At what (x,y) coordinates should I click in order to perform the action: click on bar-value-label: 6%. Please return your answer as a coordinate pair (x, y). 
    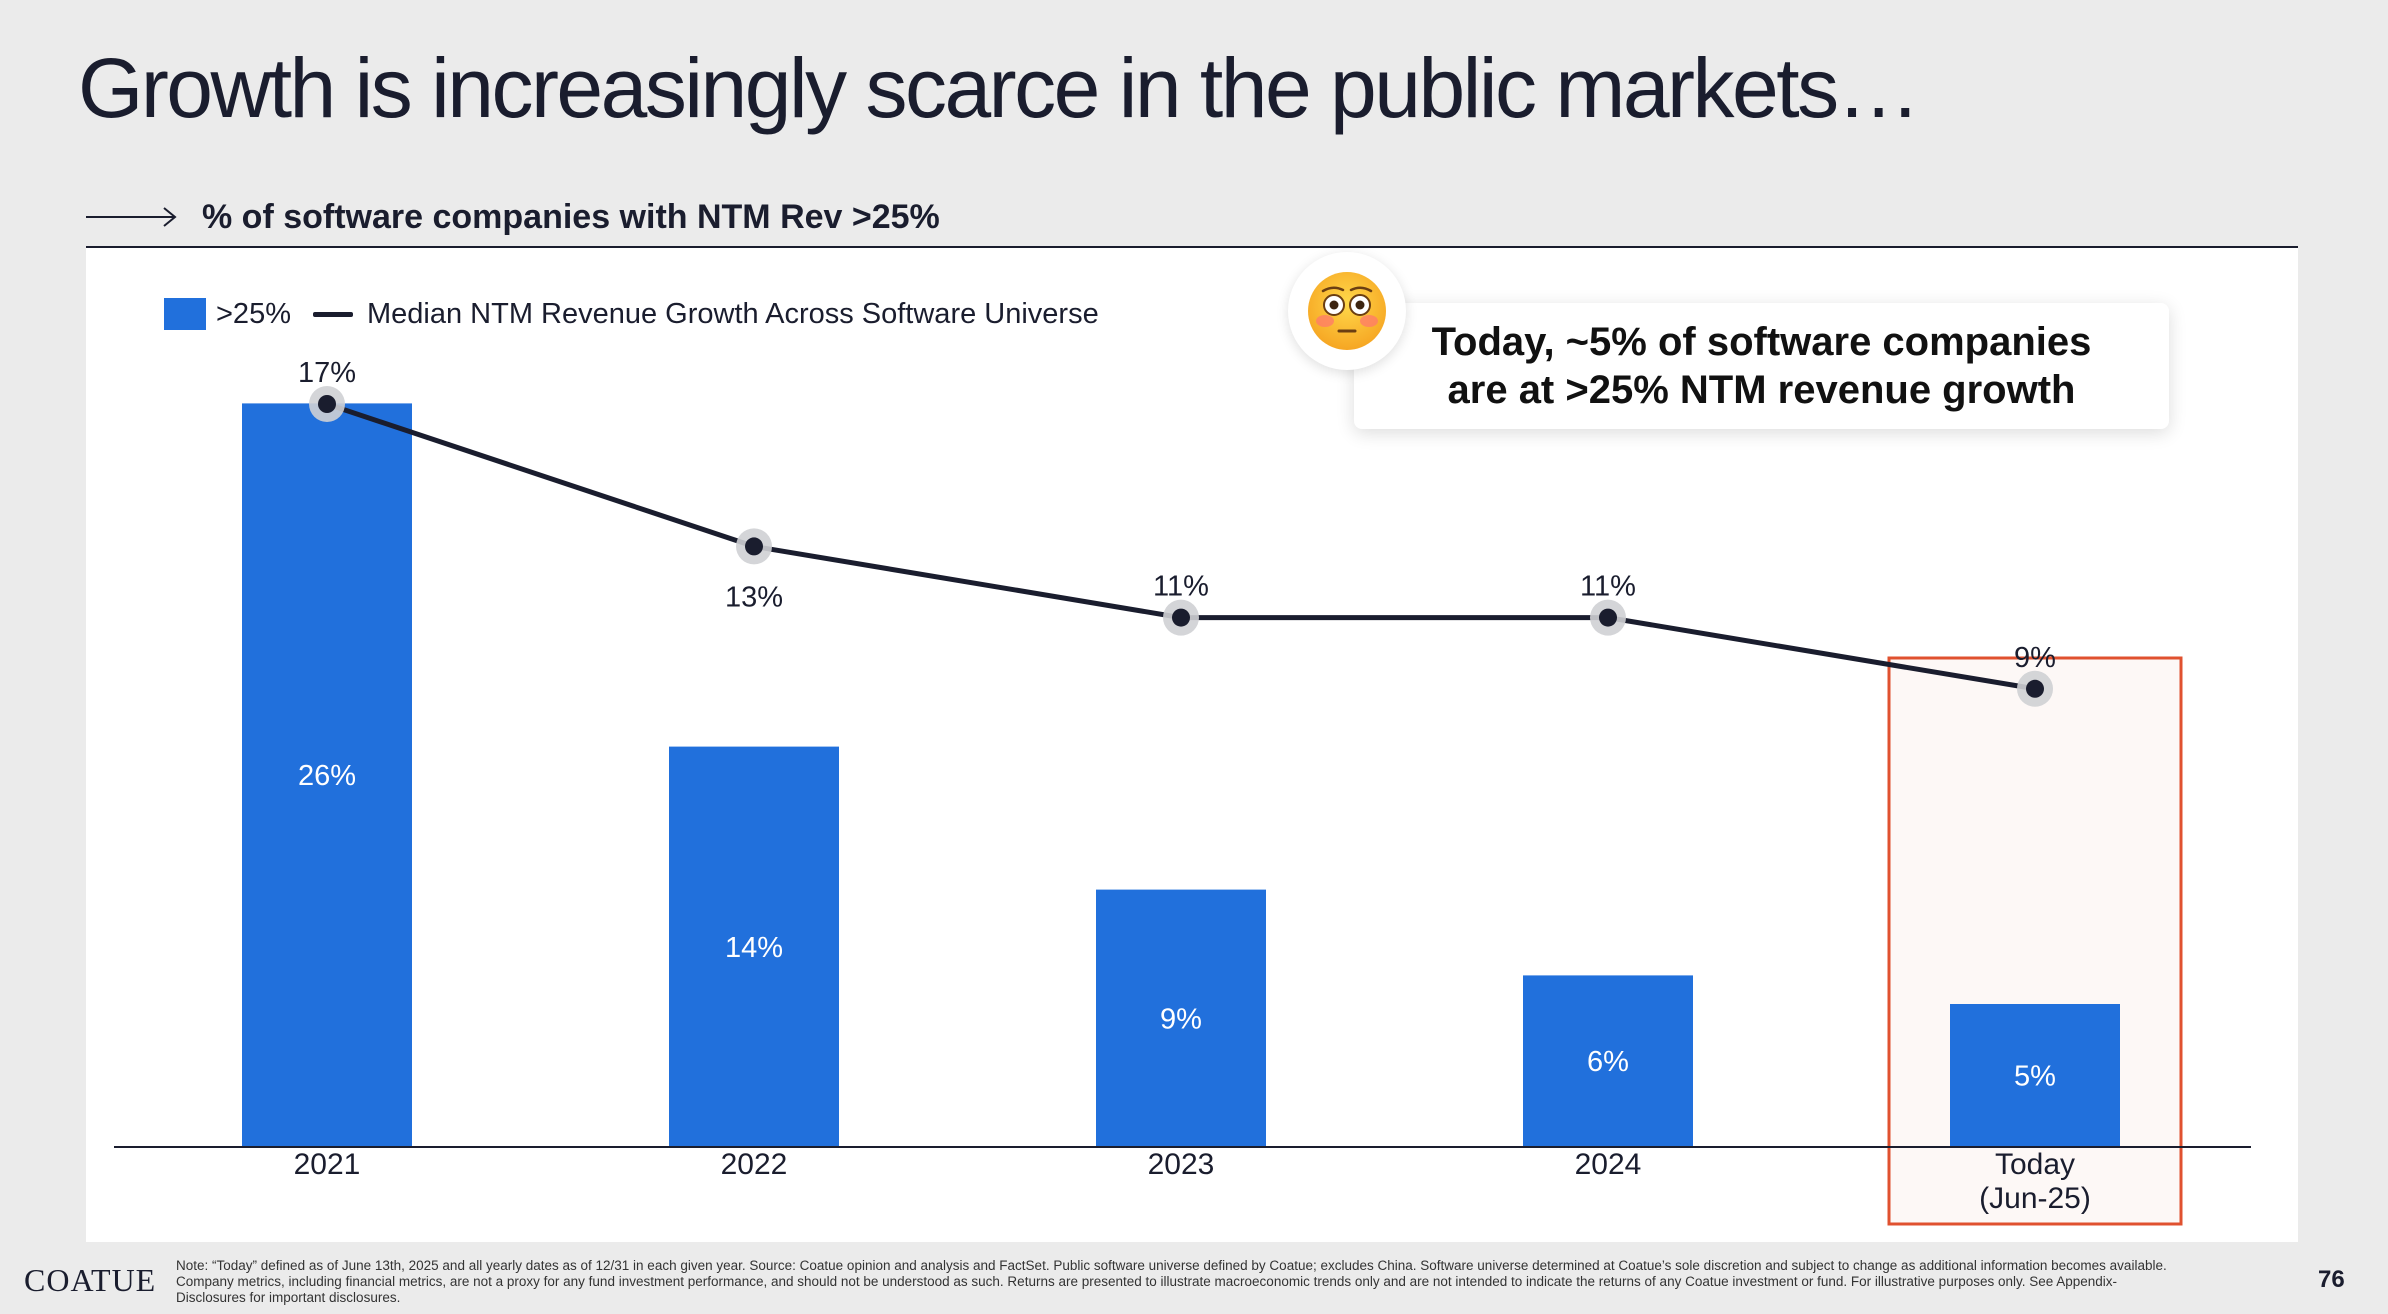
    Looking at the image, I should click on (1608, 1062).